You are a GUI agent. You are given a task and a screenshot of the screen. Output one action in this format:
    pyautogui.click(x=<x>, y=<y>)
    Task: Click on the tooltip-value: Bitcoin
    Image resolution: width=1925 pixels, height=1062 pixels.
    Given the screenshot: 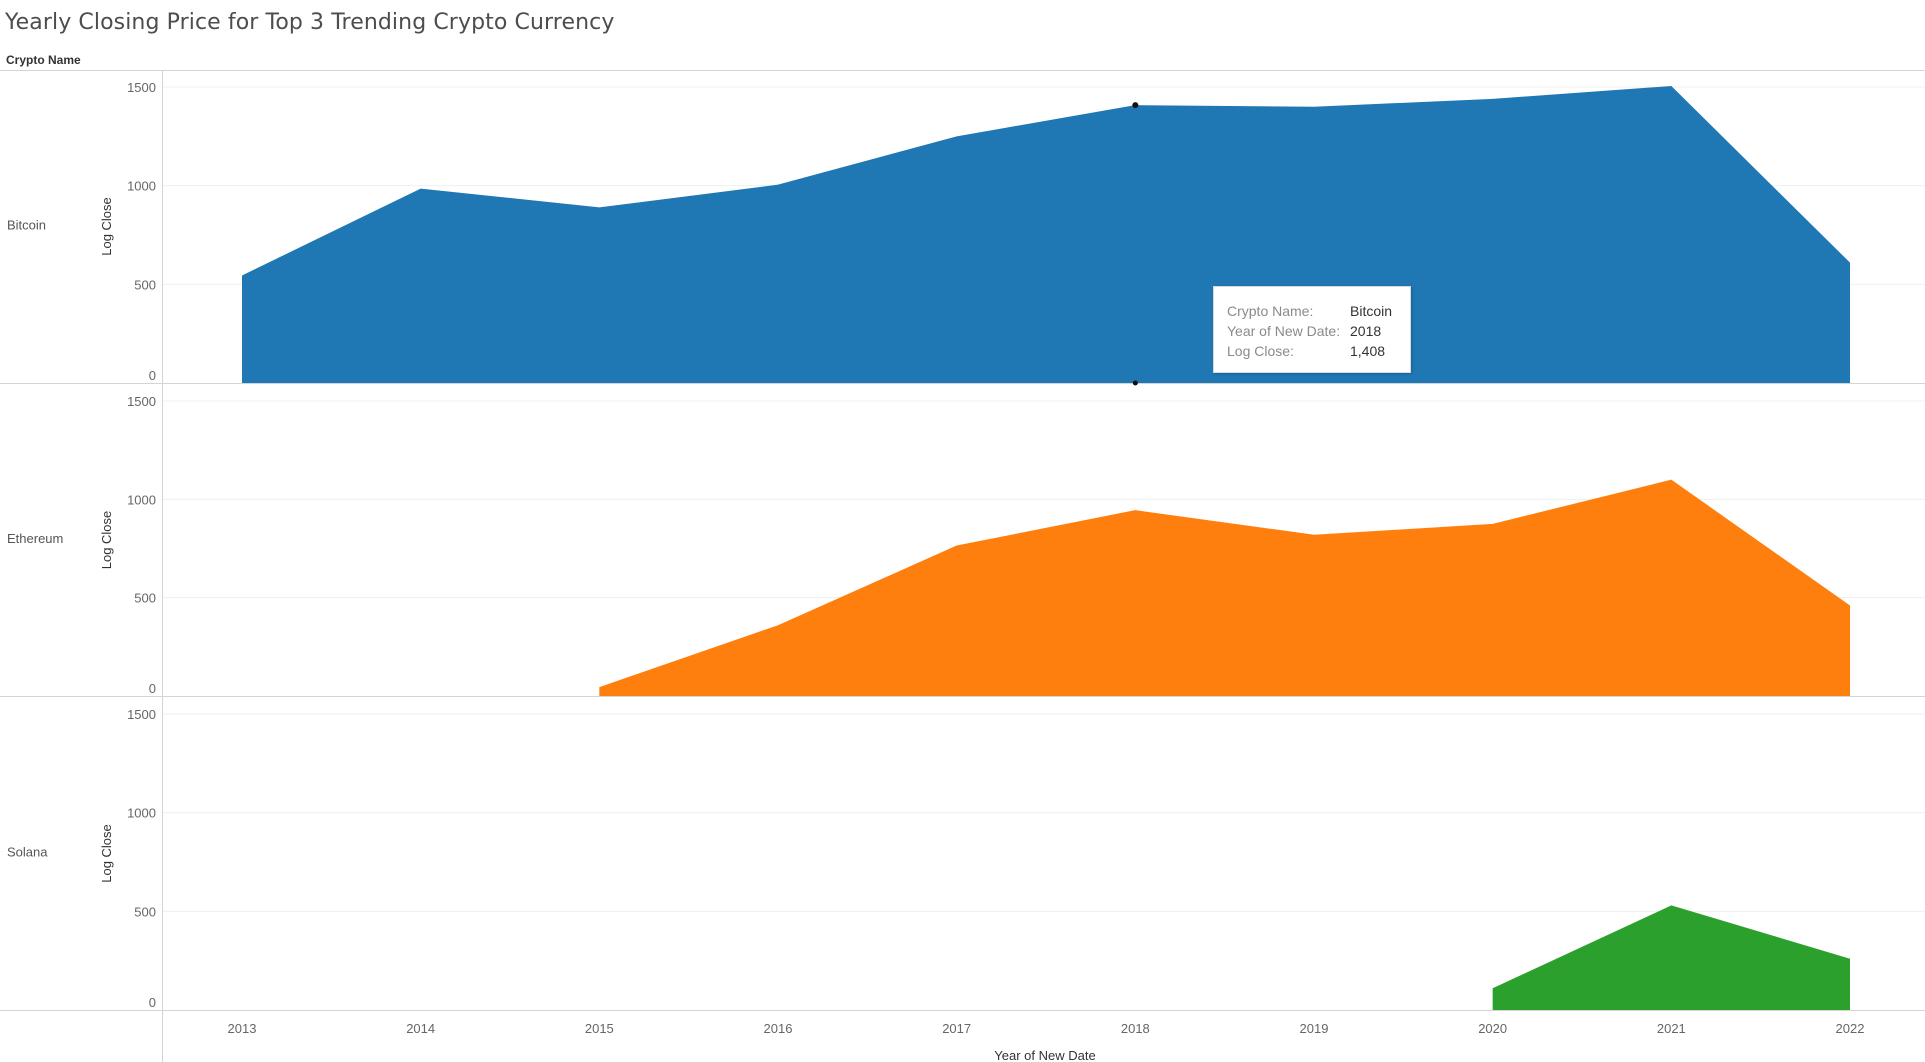 What is the action you would take?
    pyautogui.click(x=1371, y=311)
    